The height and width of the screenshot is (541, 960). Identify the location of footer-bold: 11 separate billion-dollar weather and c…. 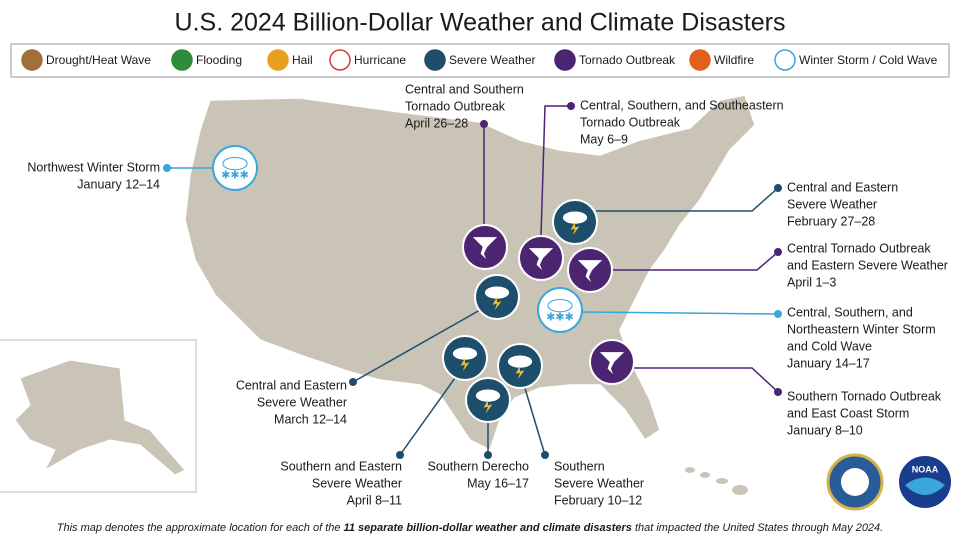
(488, 528).